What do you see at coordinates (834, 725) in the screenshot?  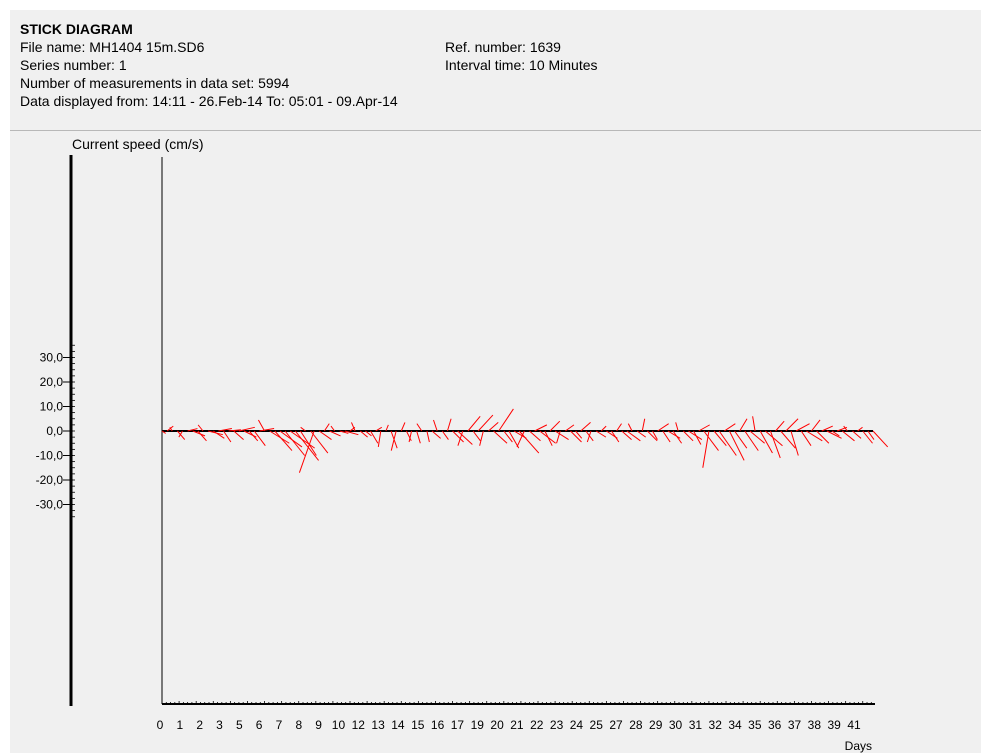 I see `x-tick-label: 39` at bounding box center [834, 725].